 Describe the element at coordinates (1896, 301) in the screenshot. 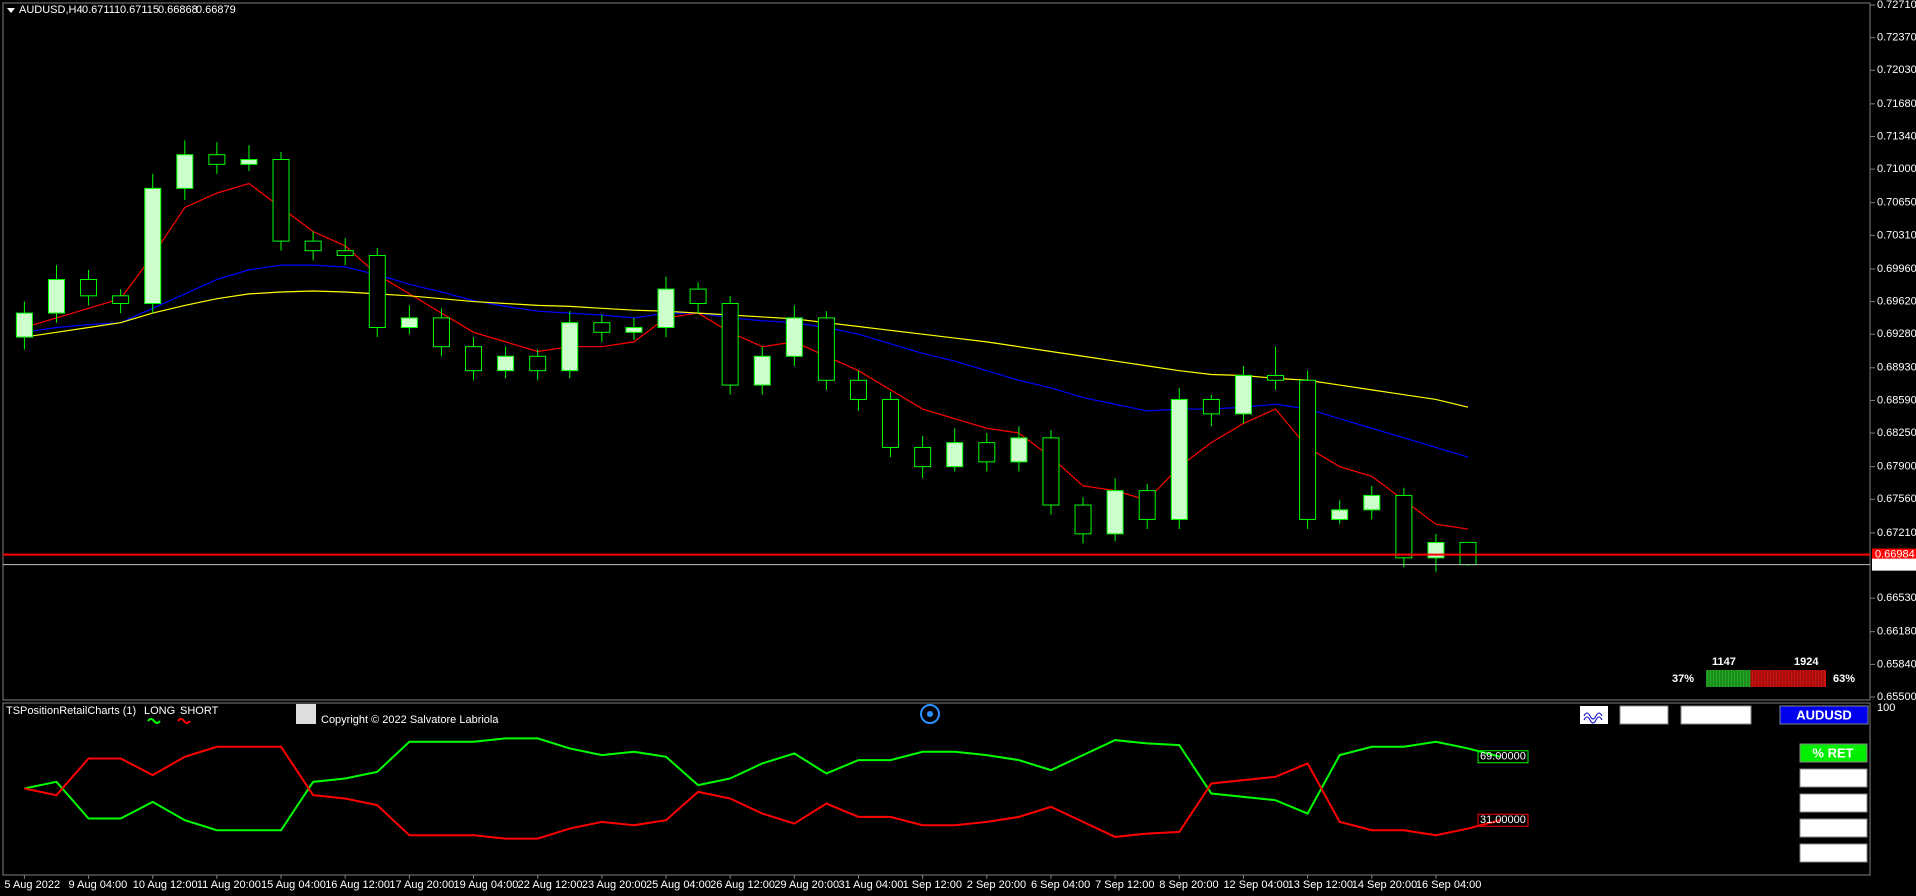

I see `y-tick-label: 0.69620` at that location.